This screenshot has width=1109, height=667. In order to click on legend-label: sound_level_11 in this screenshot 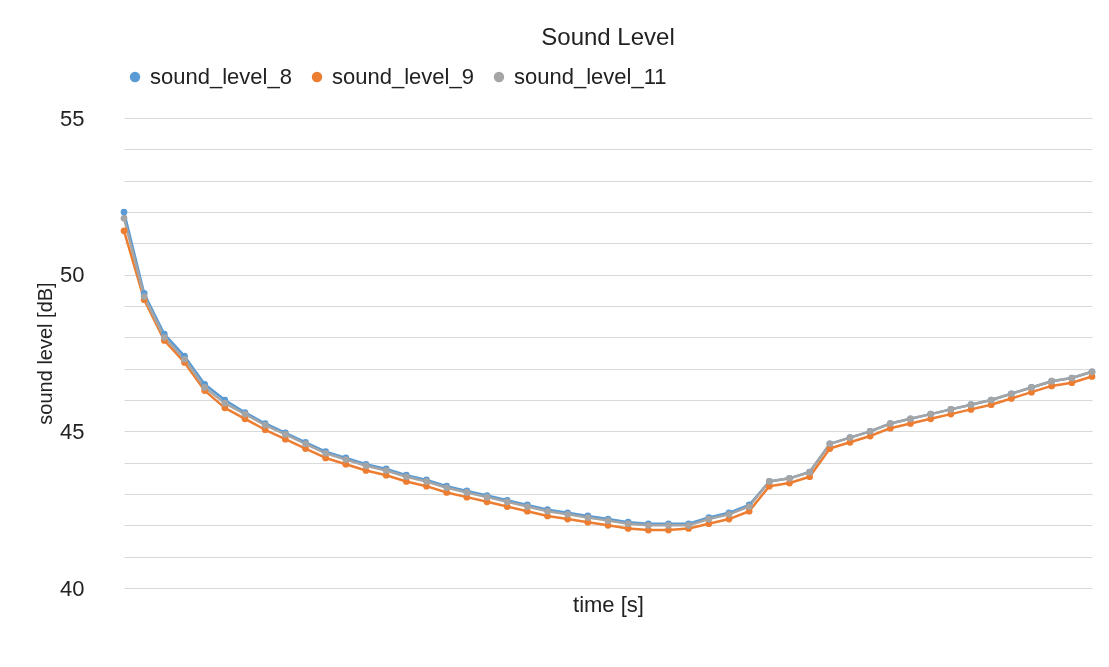, I will do `click(590, 76)`.